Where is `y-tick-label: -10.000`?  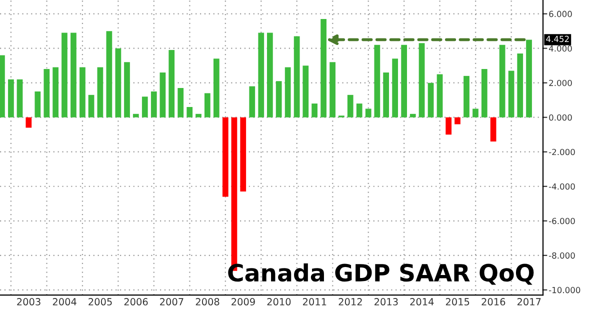 y-tick-label: -10.000 is located at coordinates (564, 290).